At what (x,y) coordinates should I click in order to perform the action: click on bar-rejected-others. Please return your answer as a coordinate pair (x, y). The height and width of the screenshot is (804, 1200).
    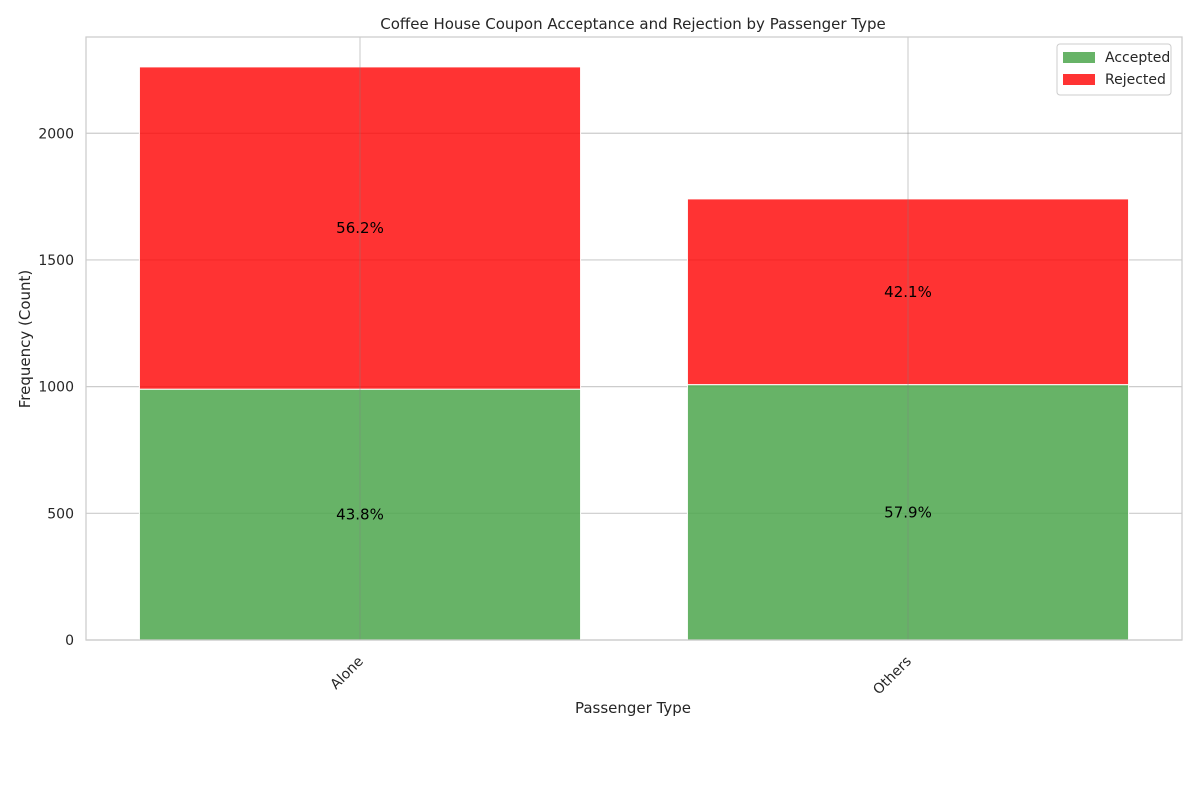
    Looking at the image, I should click on (908, 292).